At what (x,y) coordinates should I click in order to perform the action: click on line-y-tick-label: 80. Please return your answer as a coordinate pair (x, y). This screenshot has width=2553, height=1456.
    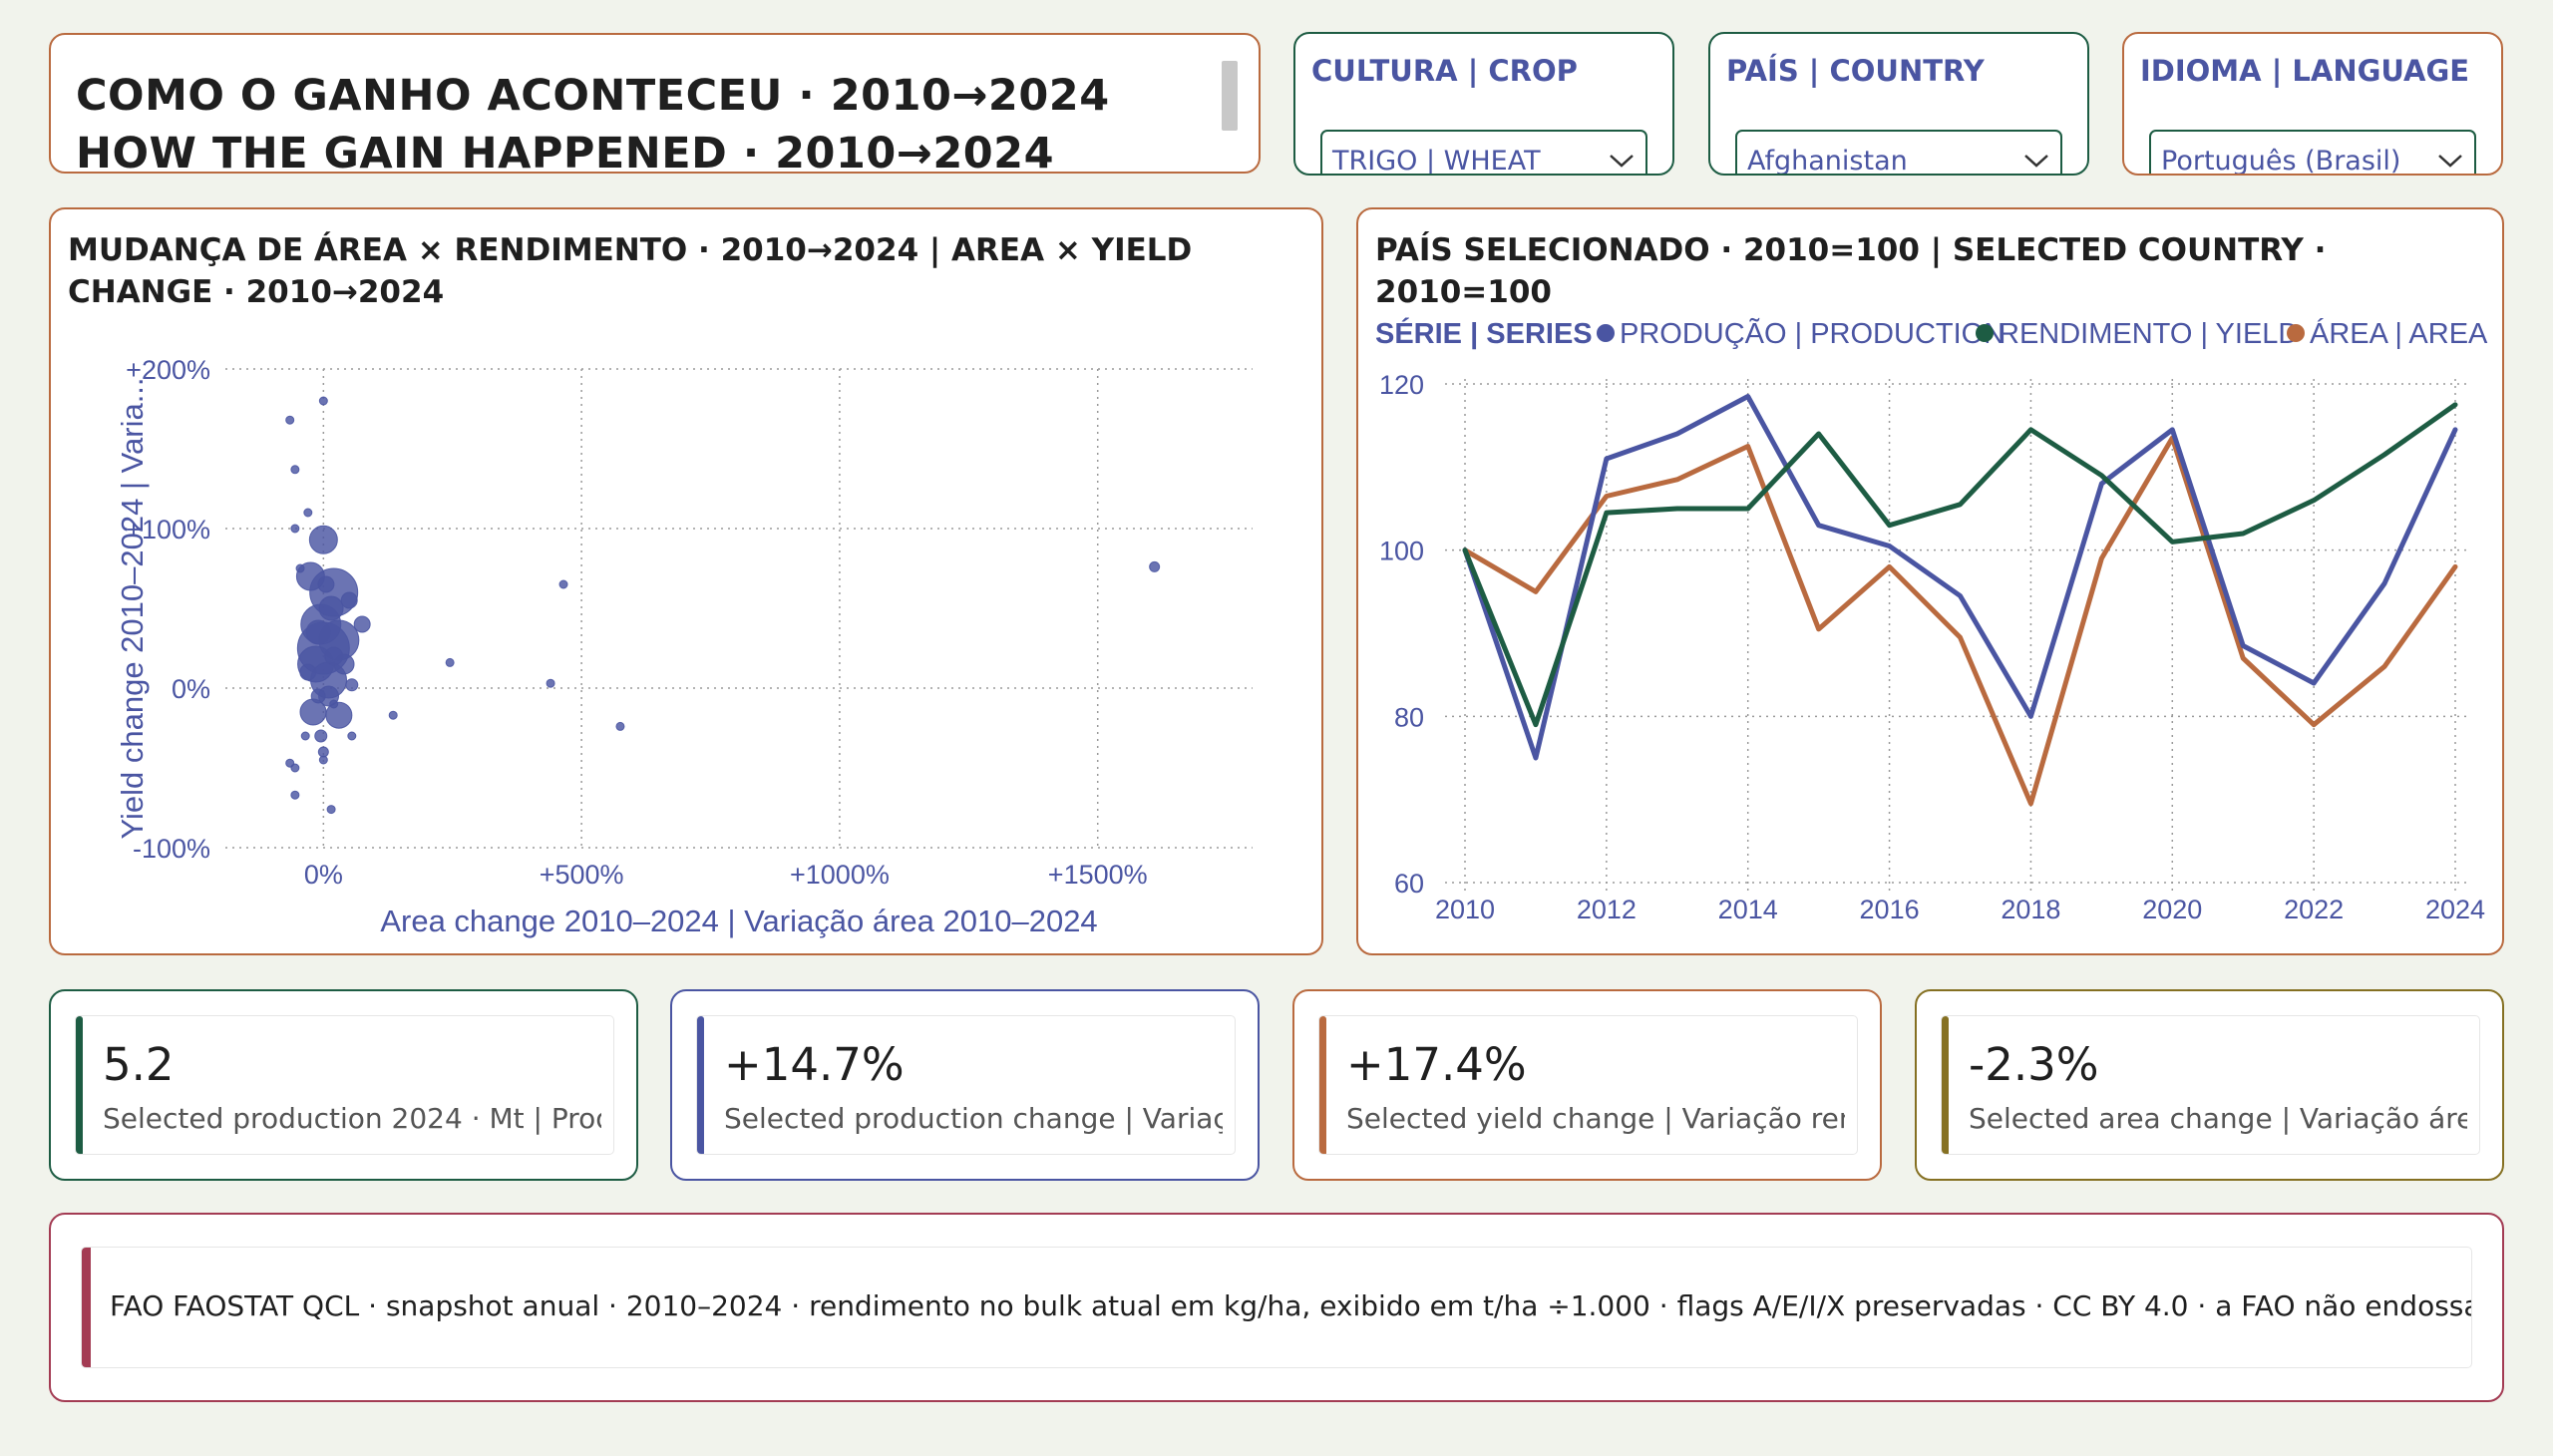
    Looking at the image, I should click on (1409, 717).